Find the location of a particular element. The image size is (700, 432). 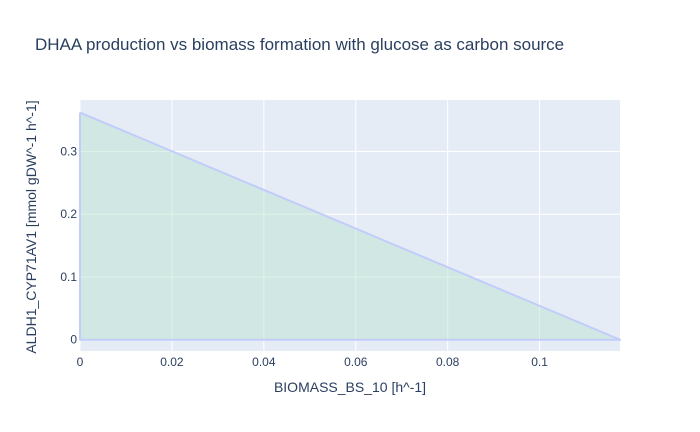

y-tick-label: 0.3 is located at coordinates (68, 151).